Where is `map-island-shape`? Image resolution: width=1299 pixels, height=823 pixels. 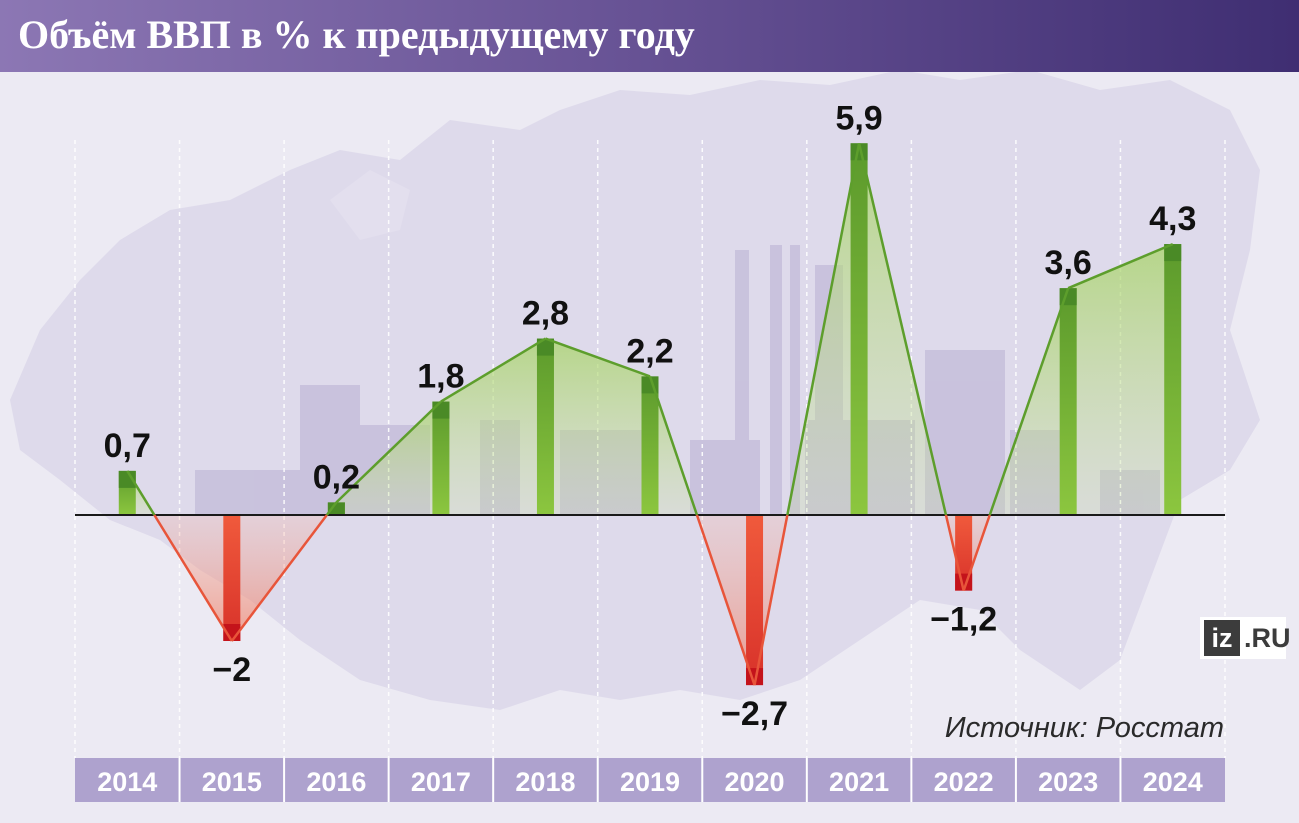
map-island-shape is located at coordinates (370, 205).